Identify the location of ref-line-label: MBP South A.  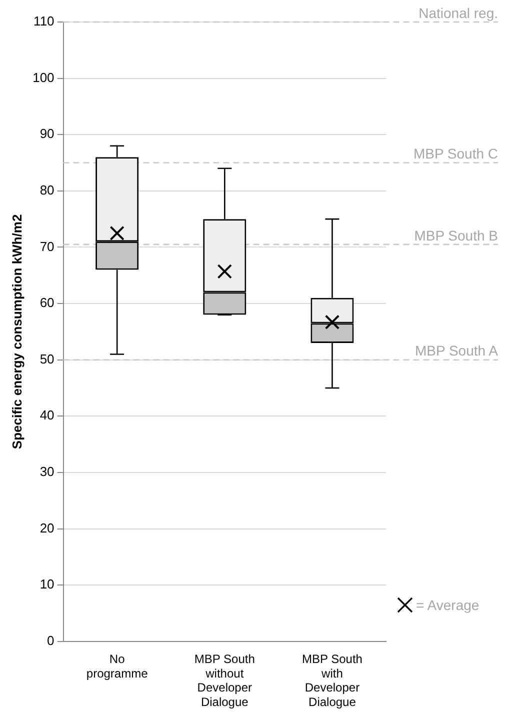
(456, 350).